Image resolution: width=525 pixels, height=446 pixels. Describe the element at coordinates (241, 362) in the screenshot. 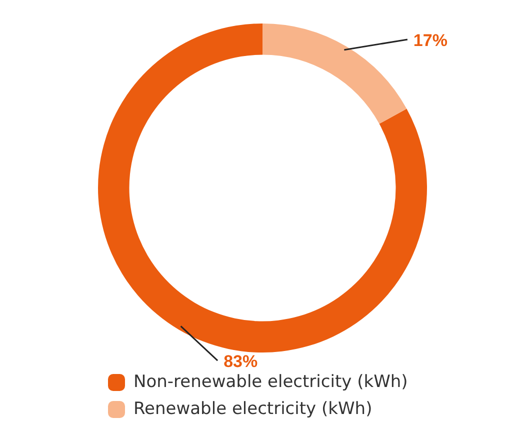

I see `data-label: 83%` at that location.